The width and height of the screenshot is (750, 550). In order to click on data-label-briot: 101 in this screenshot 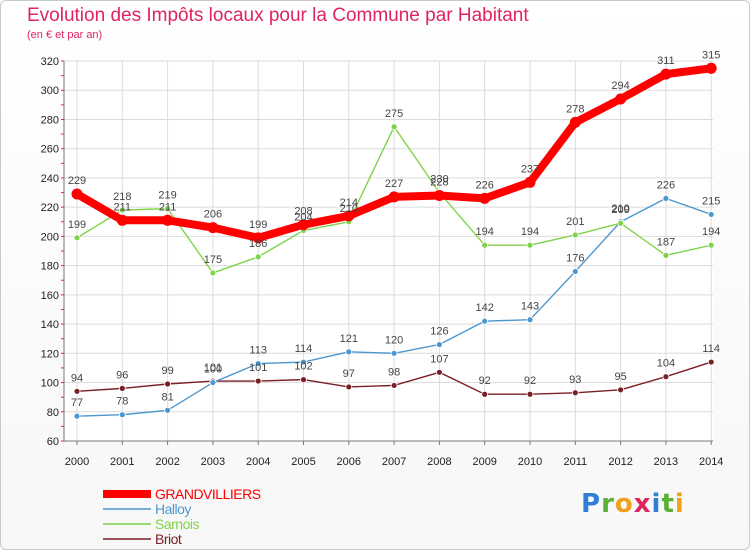, I will do `click(258, 368)`.